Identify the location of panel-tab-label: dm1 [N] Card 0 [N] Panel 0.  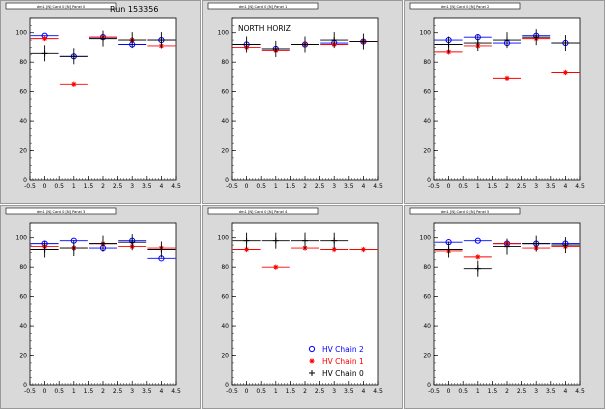
(61, 7).